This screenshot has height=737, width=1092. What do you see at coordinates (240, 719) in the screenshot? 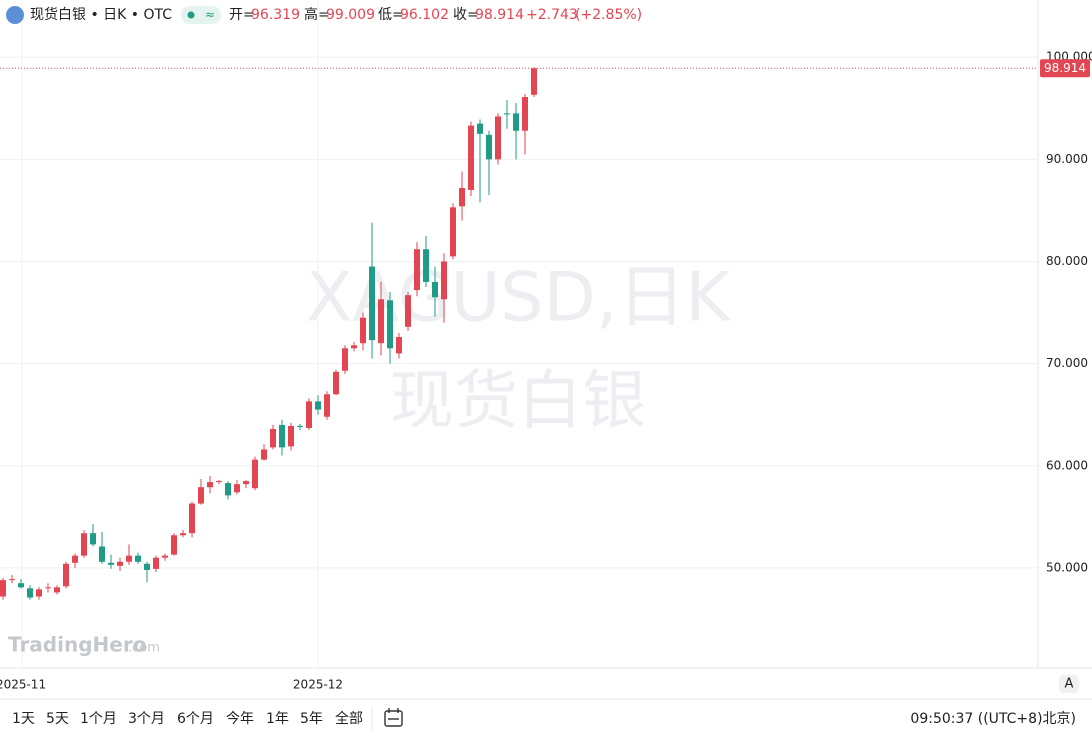
I see `range-button: 今年` at bounding box center [240, 719].